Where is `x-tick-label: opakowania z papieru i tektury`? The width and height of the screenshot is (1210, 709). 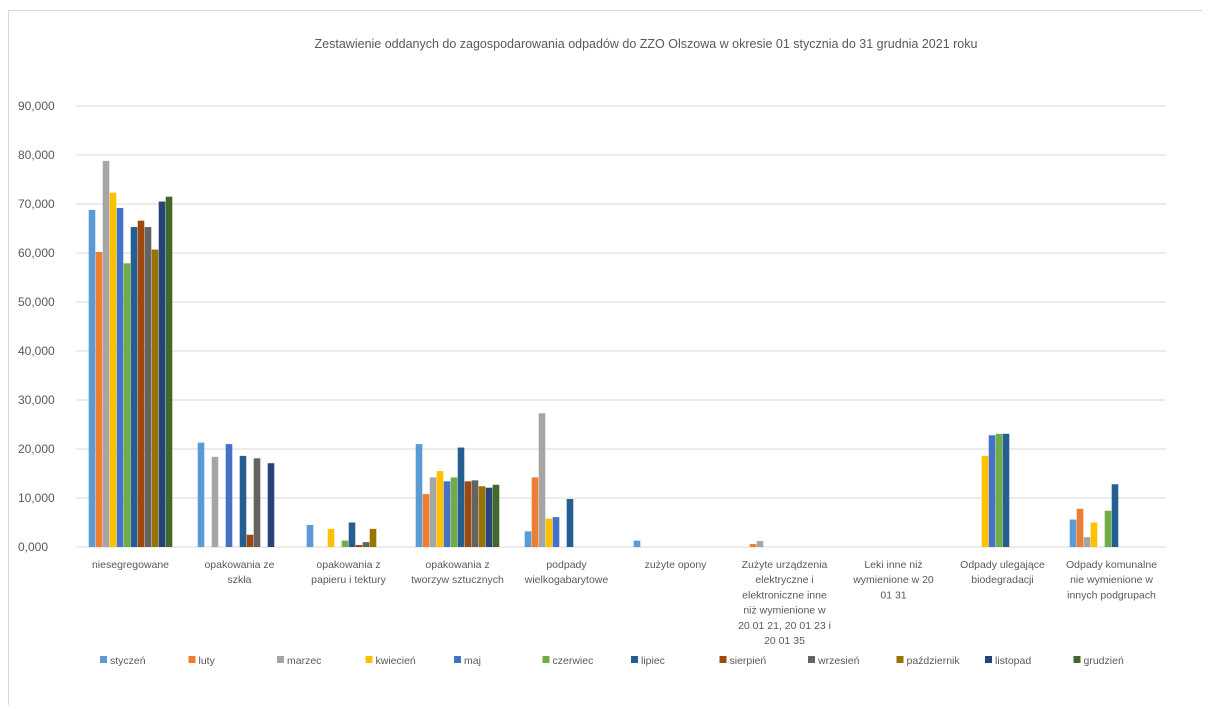
x-tick-label: opakowania z papieru i tektury is located at coordinates (348, 572).